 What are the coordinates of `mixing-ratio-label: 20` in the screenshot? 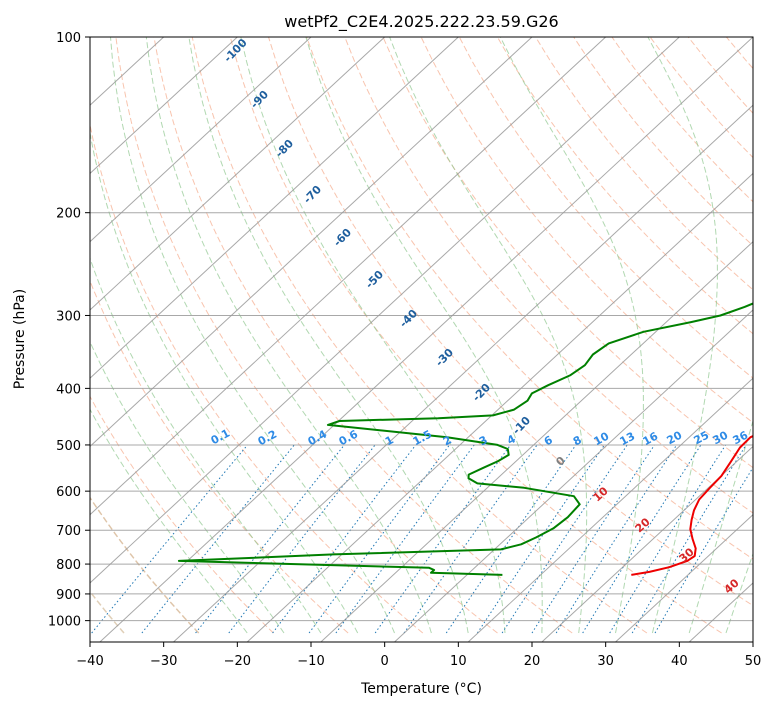 It's located at (675, 437).